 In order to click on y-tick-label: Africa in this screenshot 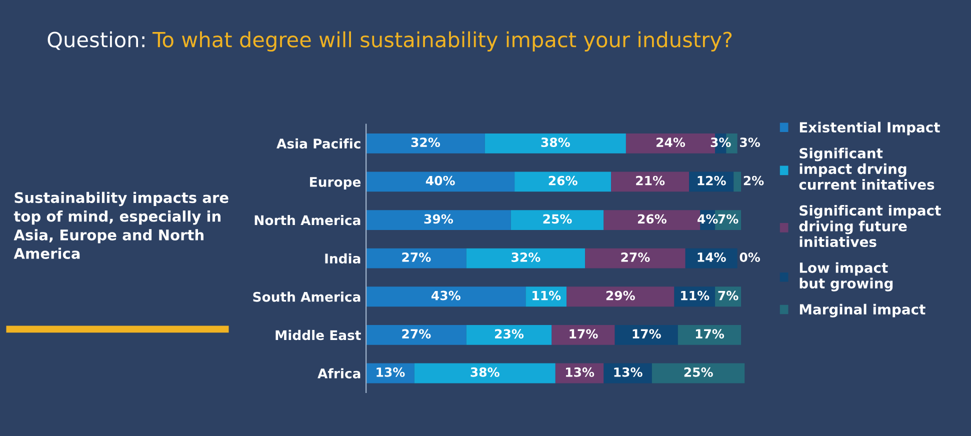, I will do `click(339, 373)`.